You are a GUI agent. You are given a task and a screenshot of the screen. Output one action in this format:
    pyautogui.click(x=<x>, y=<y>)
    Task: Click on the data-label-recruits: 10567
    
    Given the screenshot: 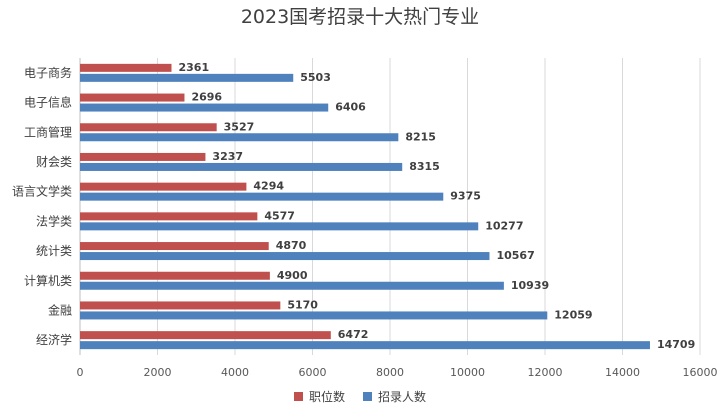 What is the action you would take?
    pyautogui.click(x=515, y=255)
    